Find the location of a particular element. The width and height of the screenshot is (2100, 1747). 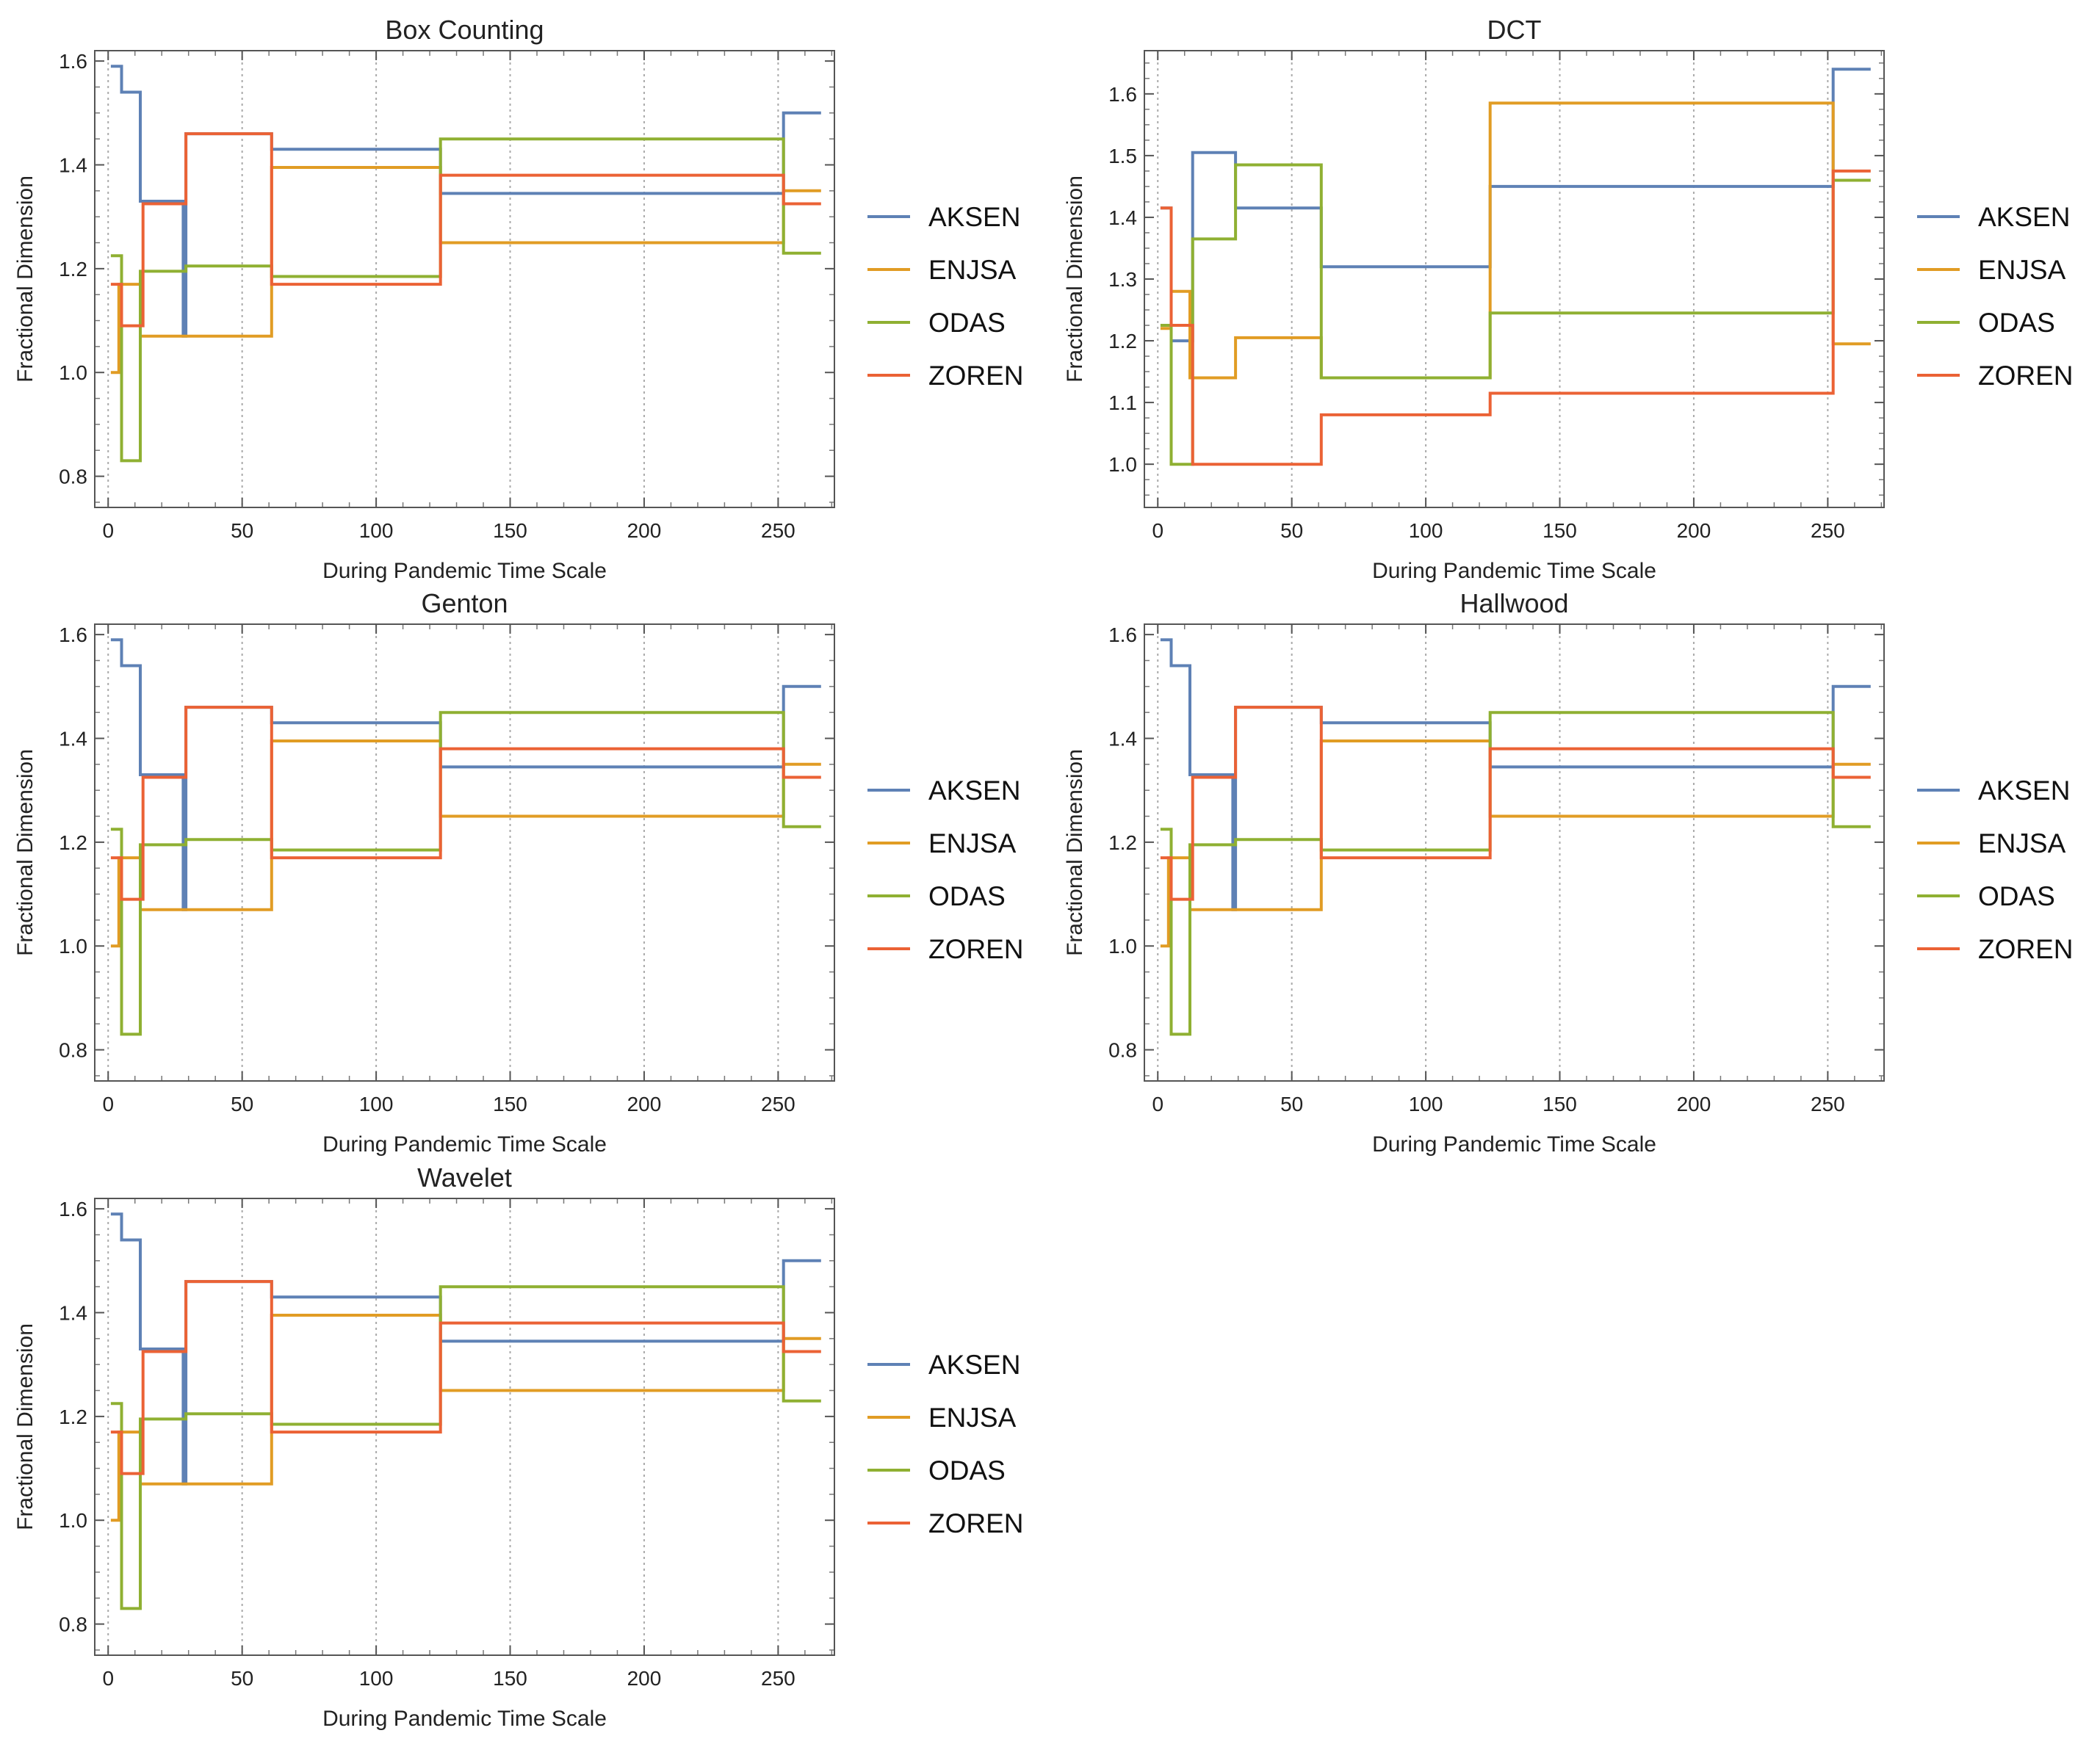

y-tick-label: 1.3 is located at coordinates (1122, 279).